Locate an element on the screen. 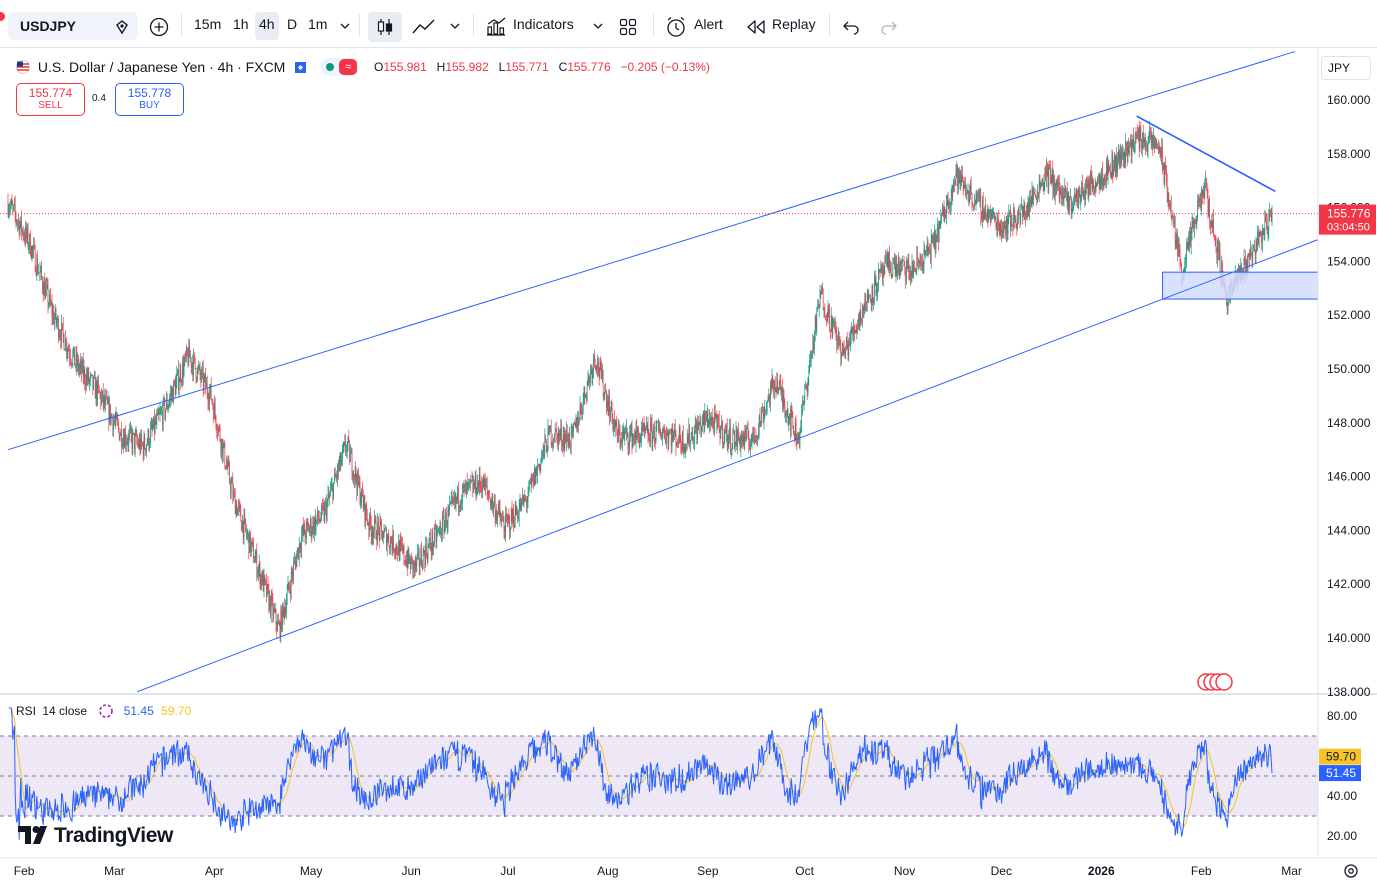 The height and width of the screenshot is (886, 1377). redo-icon is located at coordinates (889, 27).